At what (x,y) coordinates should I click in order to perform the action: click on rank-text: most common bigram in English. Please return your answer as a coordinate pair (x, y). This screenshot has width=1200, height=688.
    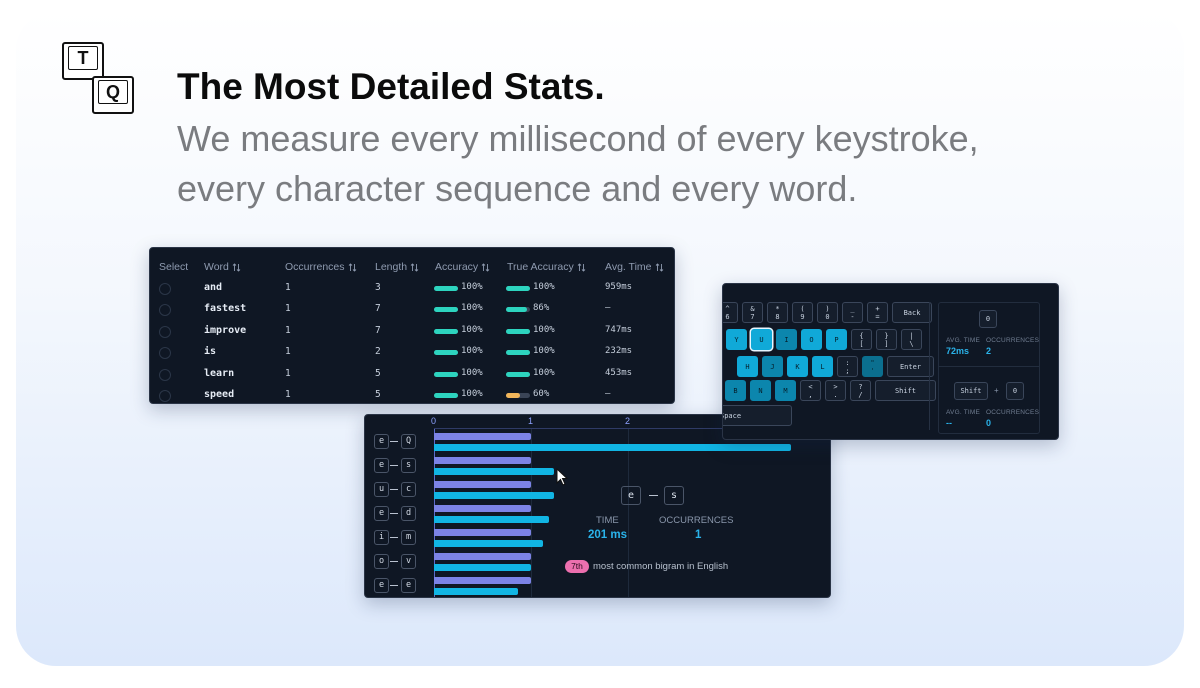
    Looking at the image, I should click on (661, 566).